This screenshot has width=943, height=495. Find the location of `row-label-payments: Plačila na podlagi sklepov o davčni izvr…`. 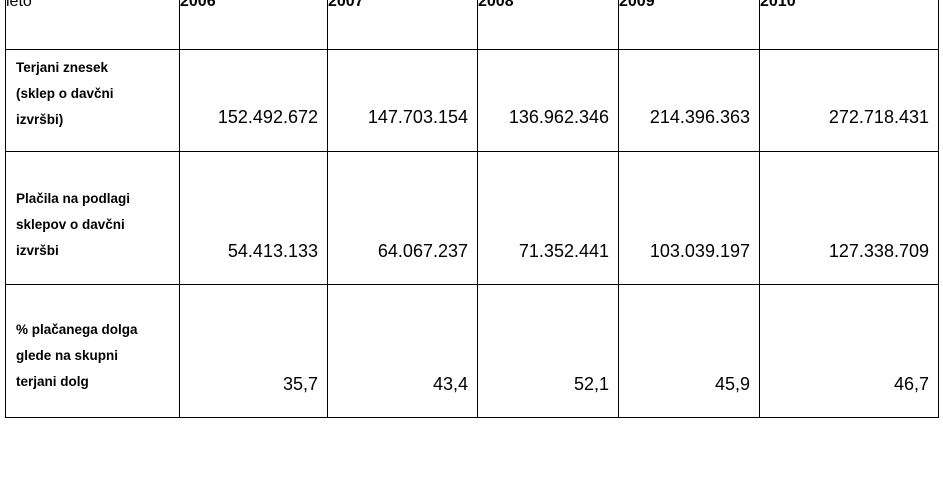

row-label-payments: Plačila na podlagi sklepov o davčni izvr… is located at coordinates (92, 218).